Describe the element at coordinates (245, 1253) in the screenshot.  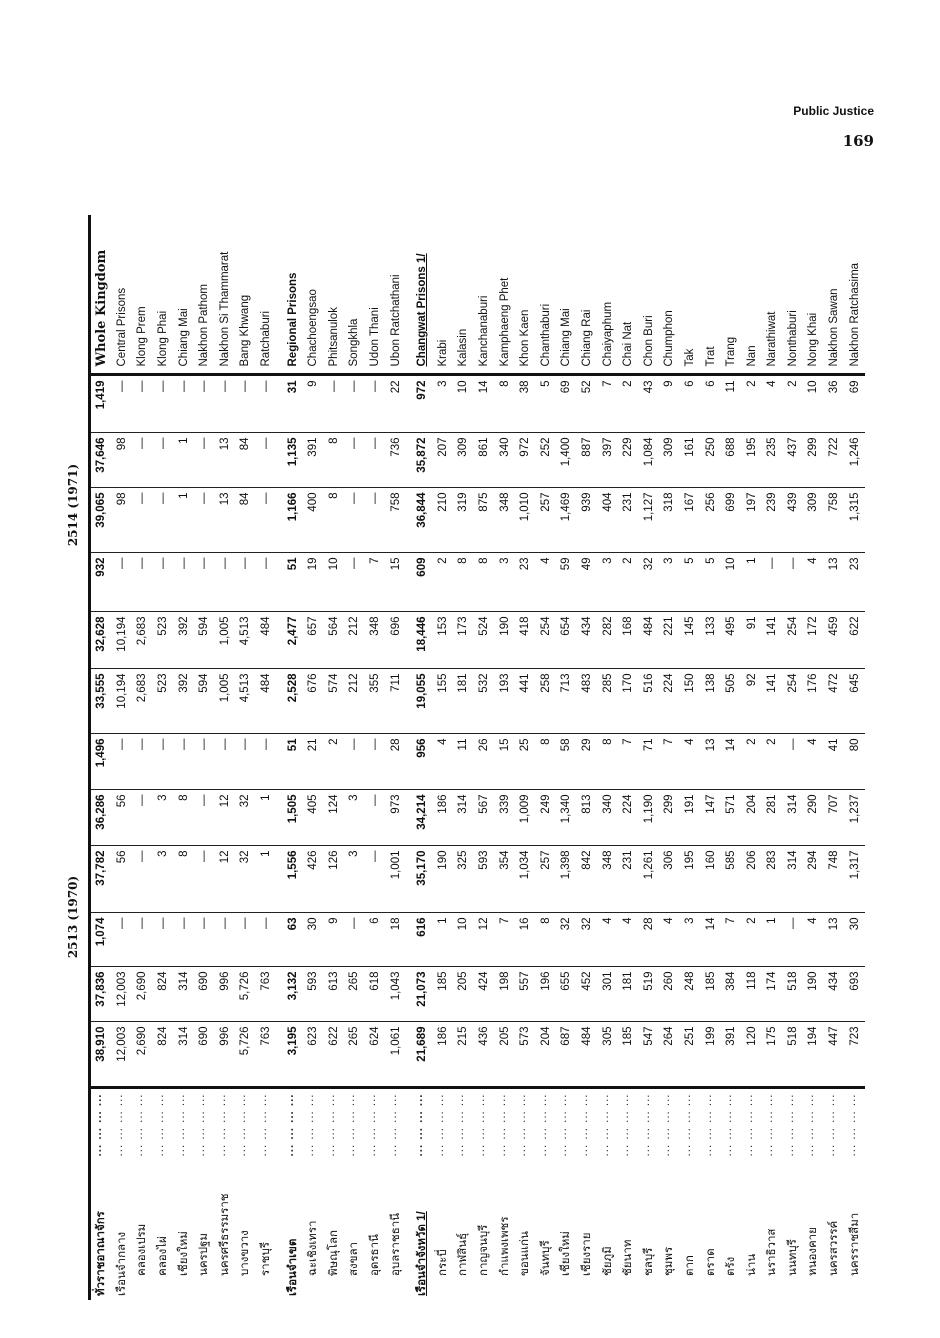
I see `thai-label: บางขวาง` at that location.